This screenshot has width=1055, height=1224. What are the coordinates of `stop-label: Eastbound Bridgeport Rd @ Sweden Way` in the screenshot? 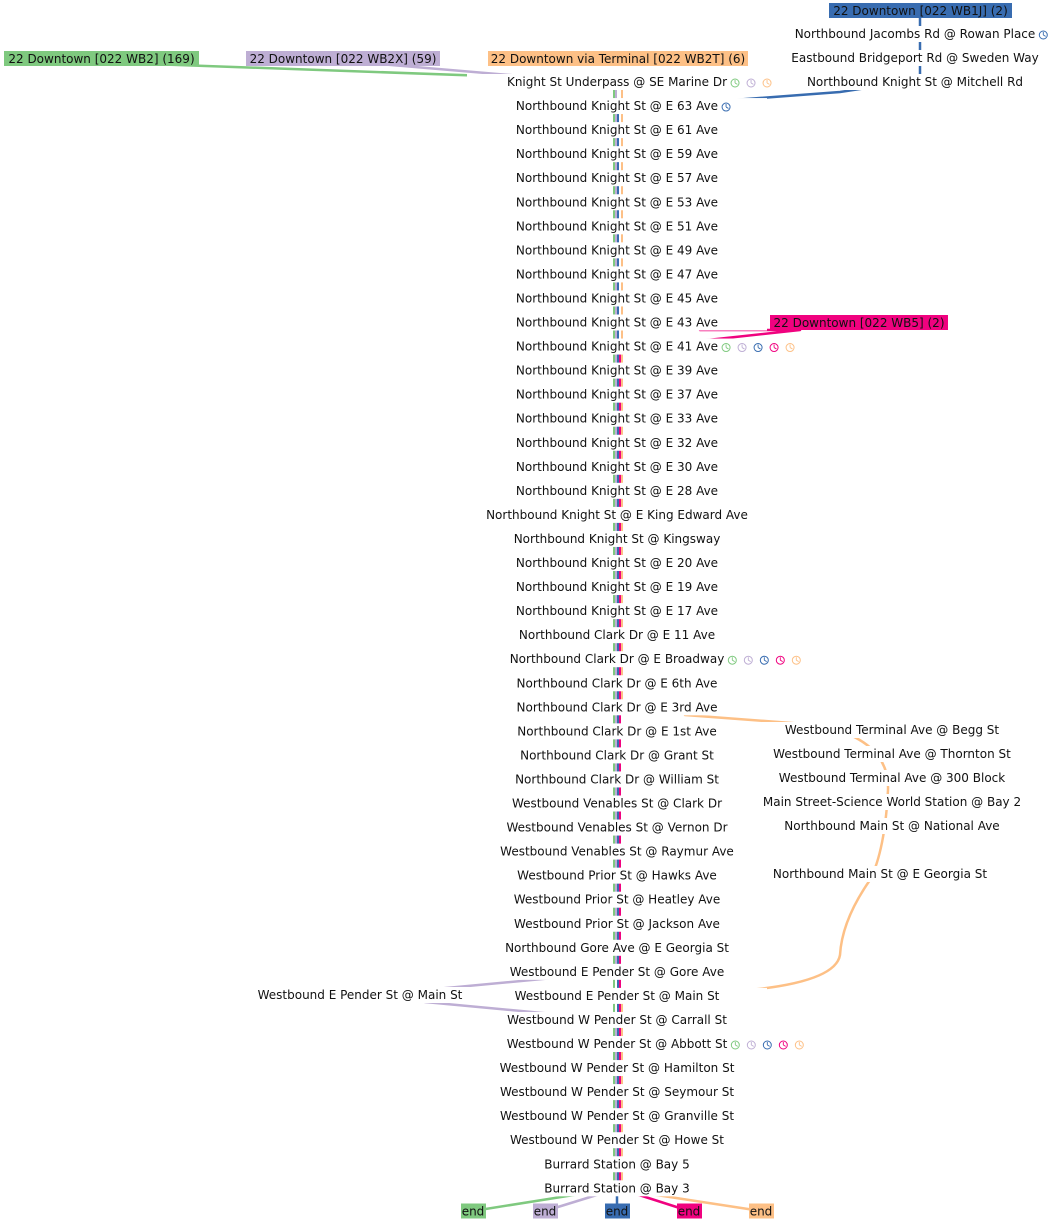 It's located at (914, 58).